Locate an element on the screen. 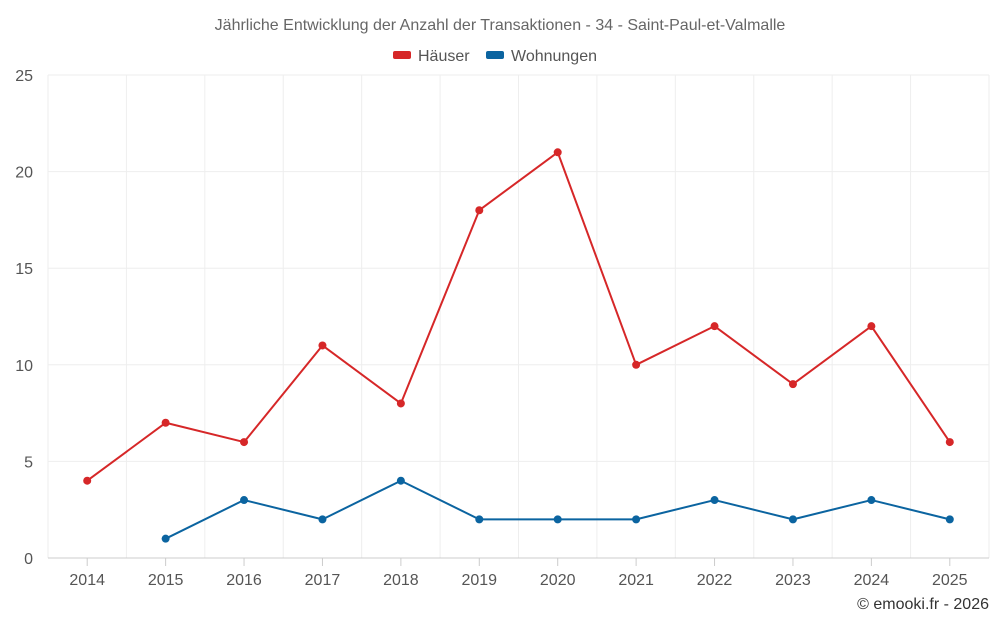 The image size is (1000, 625). legend-swatch-wohnungen is located at coordinates (495, 55).